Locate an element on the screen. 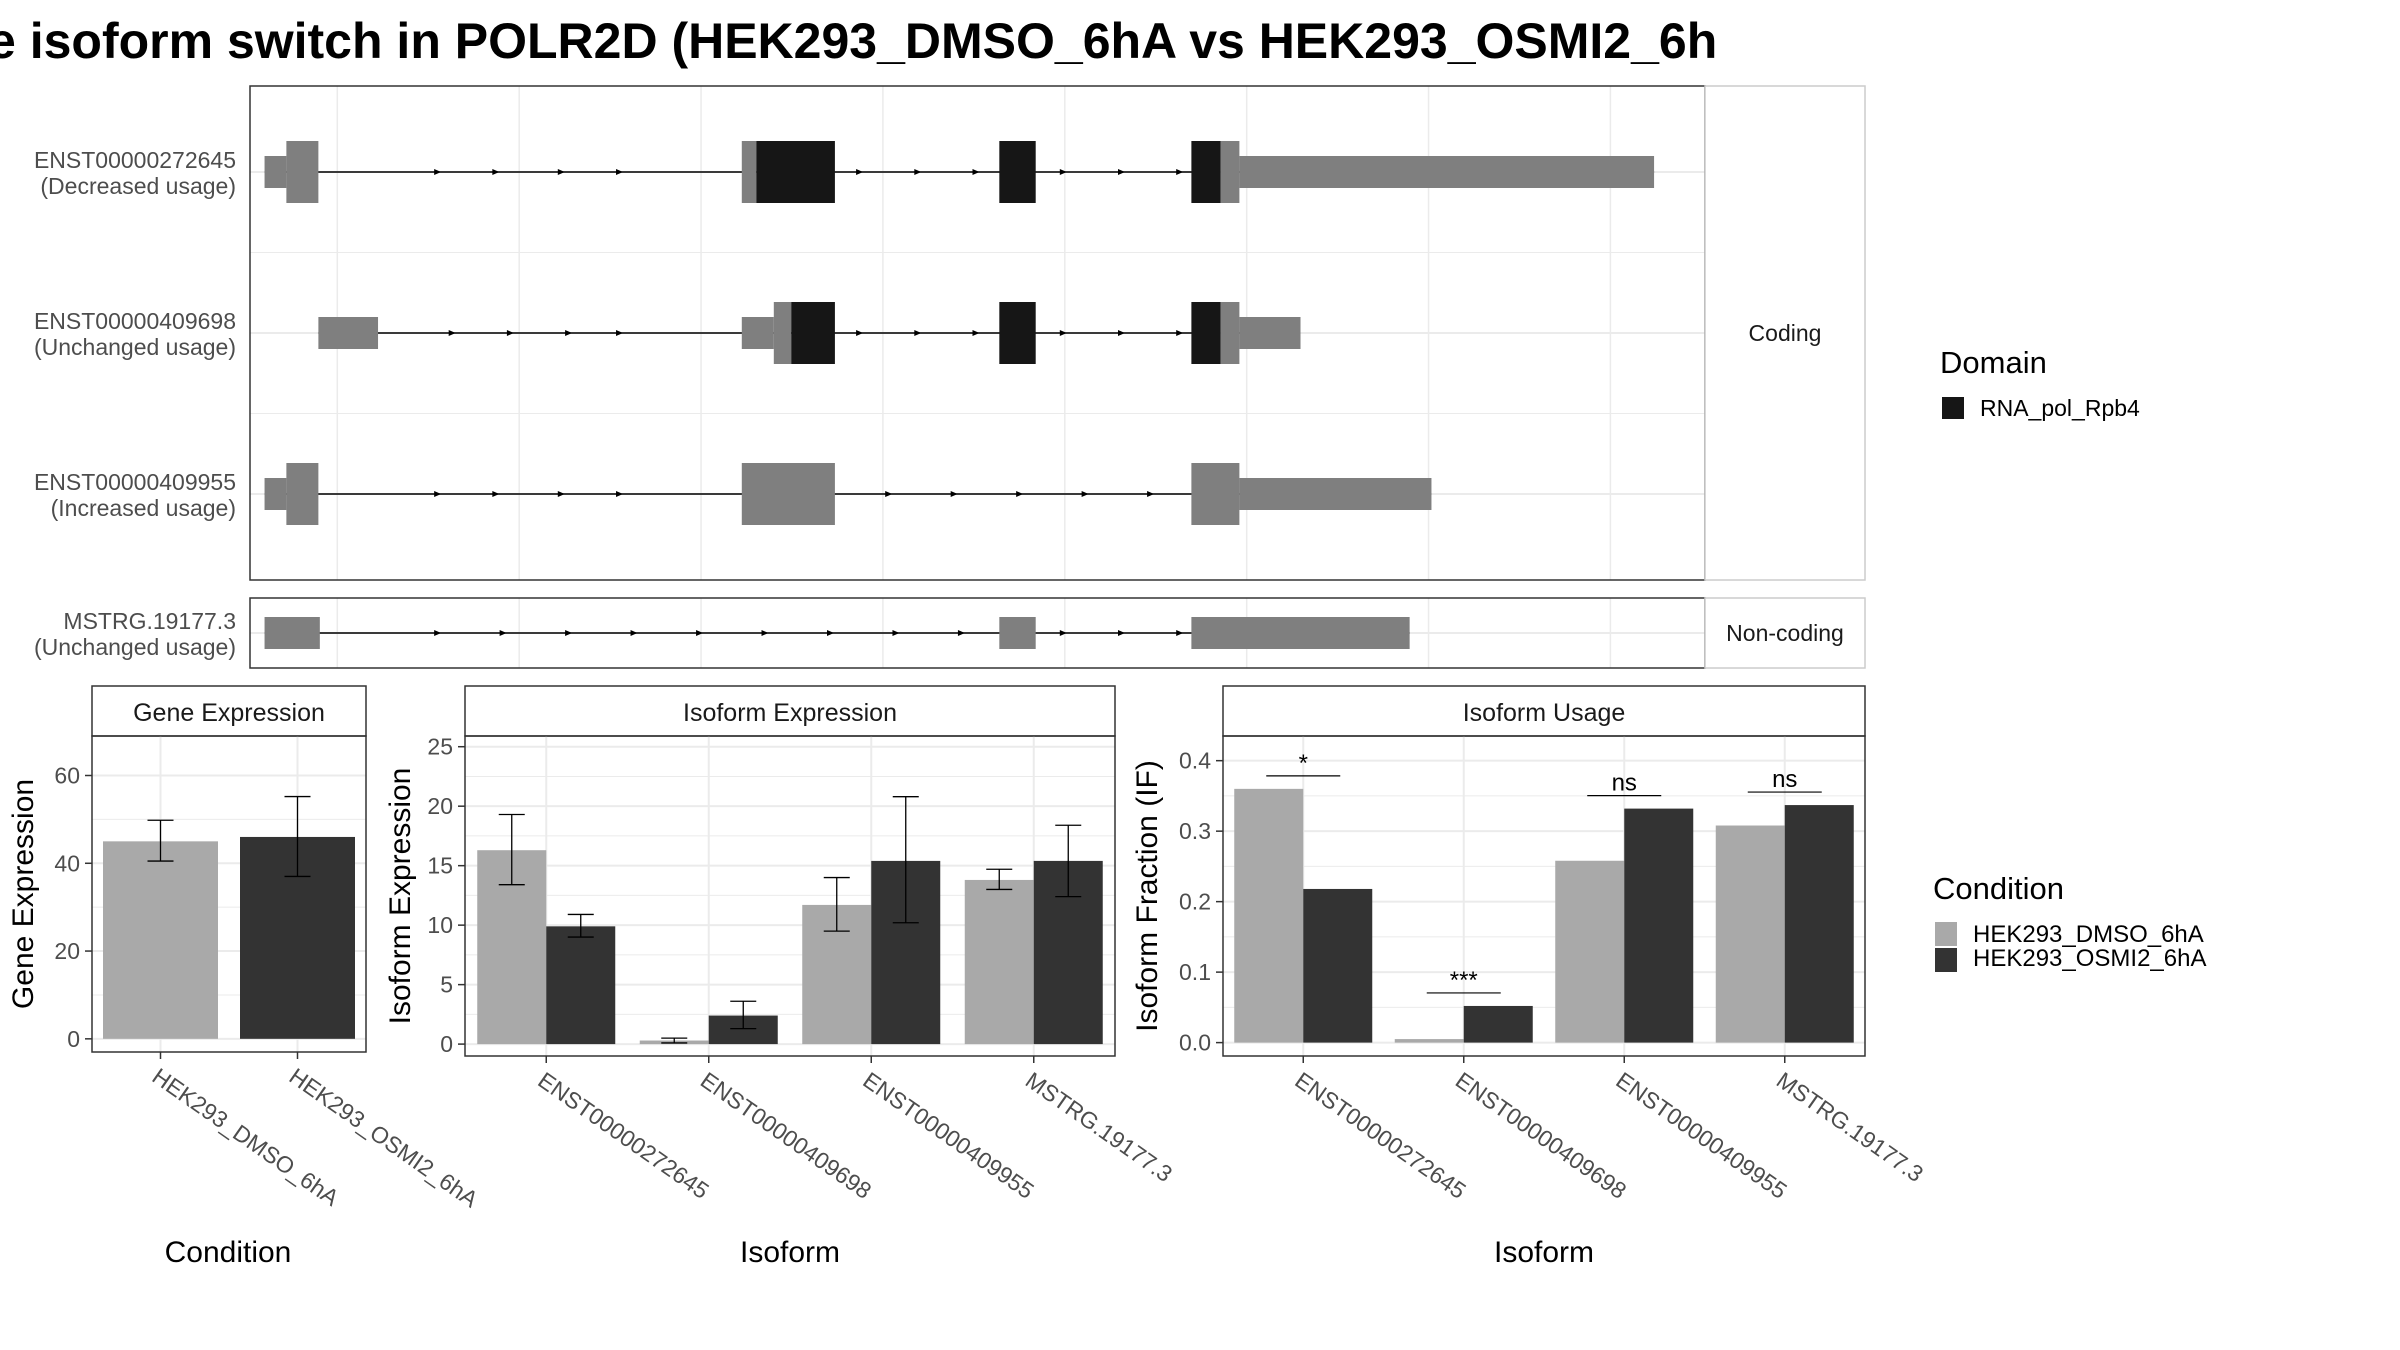 Image resolution: width=2400 pixels, height=1350 pixels. facet-strip-label: Coding is located at coordinates (1785, 333).